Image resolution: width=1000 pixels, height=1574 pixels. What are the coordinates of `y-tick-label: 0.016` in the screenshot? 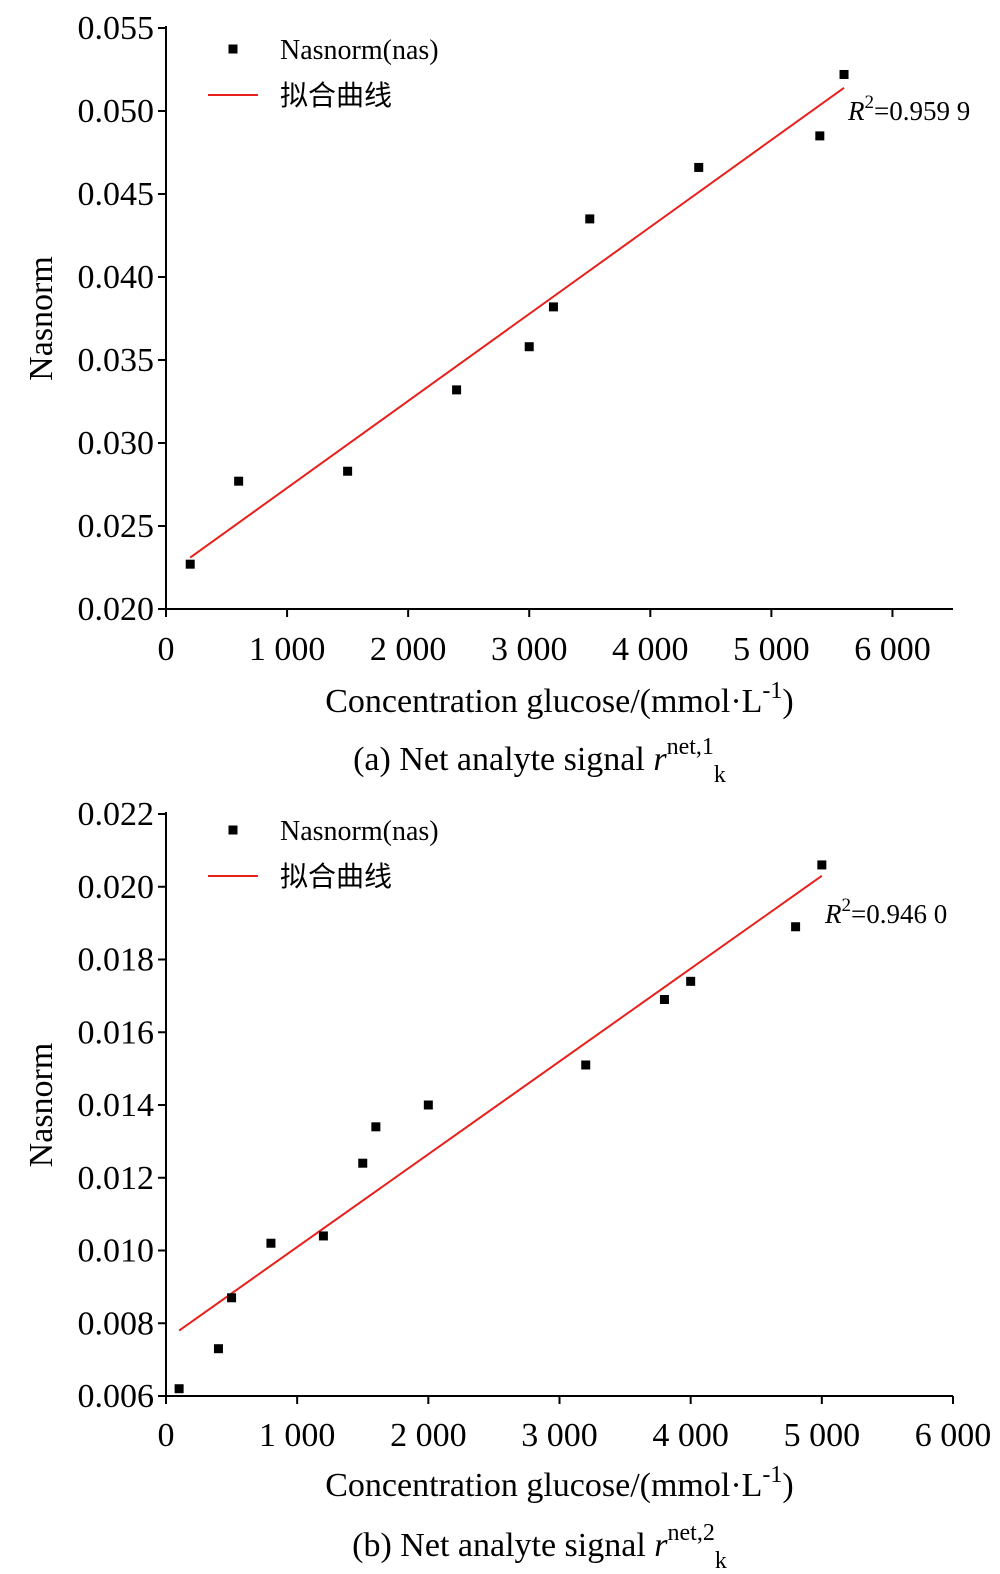 It's located at (116, 1032).